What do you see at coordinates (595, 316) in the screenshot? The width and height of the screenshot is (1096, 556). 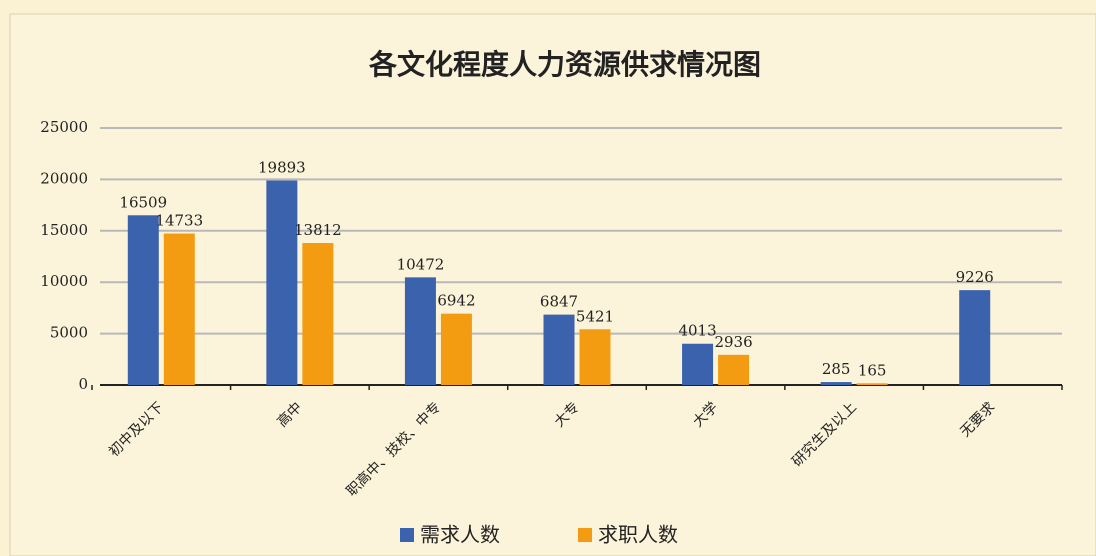 I see `data-label: 5421` at bounding box center [595, 316].